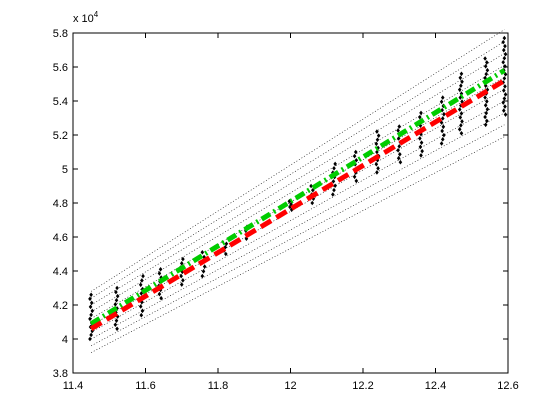 The height and width of the screenshot is (420, 560). What do you see at coordinates (145, 386) in the screenshot?
I see `x-tick-label: 11.6` at bounding box center [145, 386].